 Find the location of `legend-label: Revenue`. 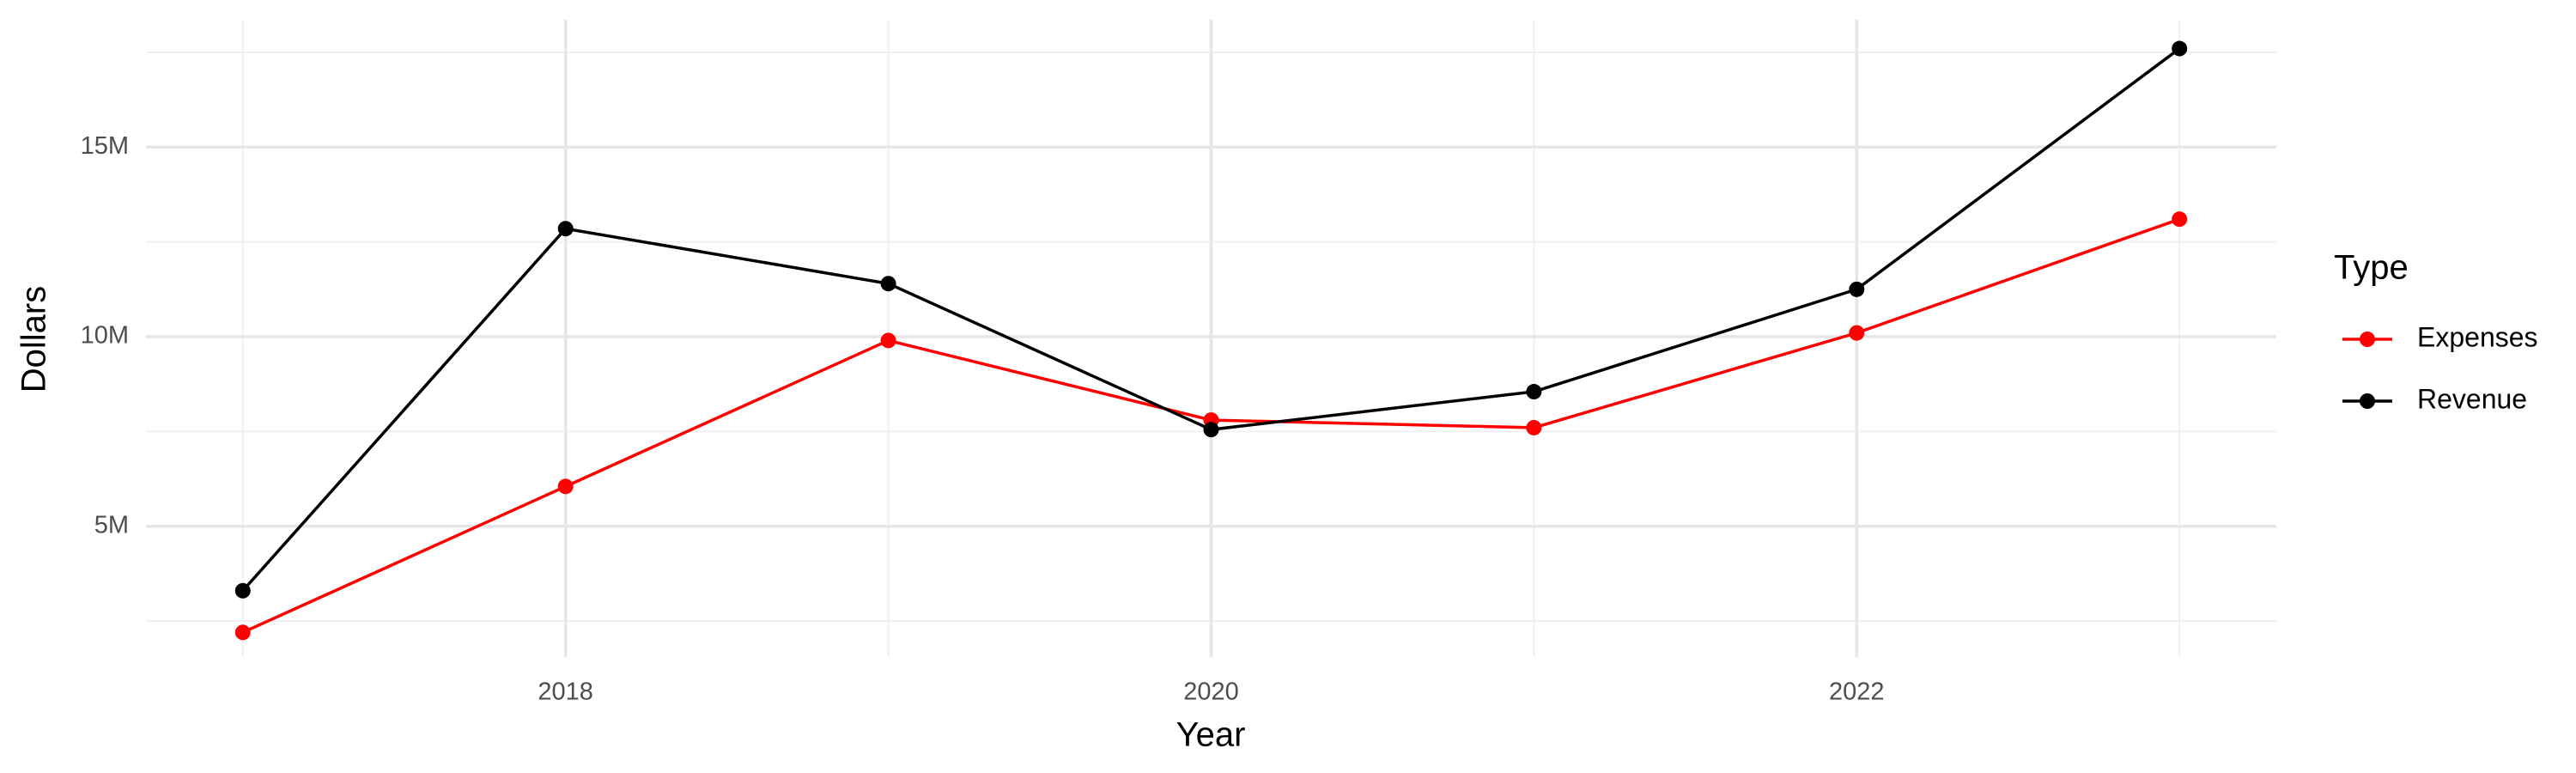

legend-label: Revenue is located at coordinates (2472, 398).